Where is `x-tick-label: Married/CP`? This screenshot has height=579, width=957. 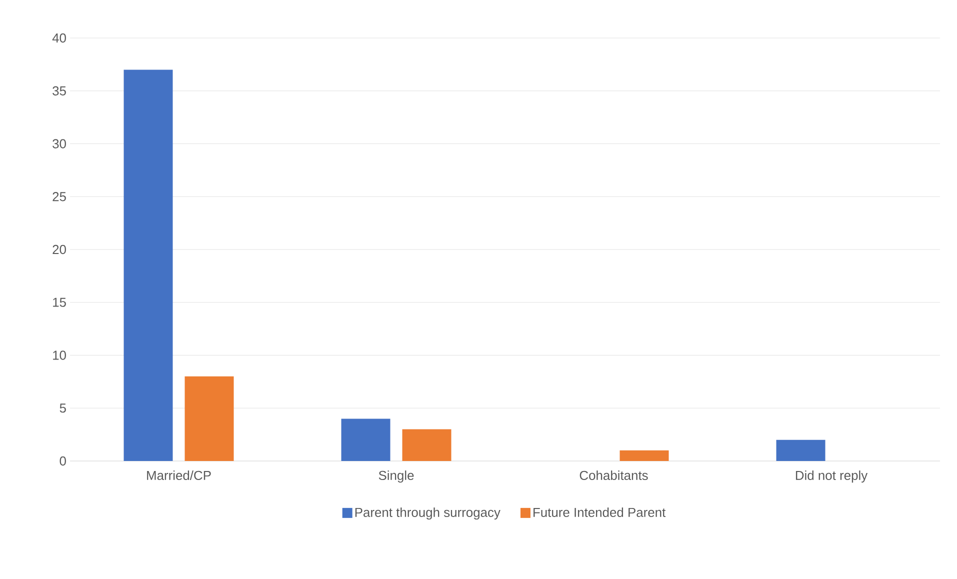
x-tick-label: Married/CP is located at coordinates (179, 475).